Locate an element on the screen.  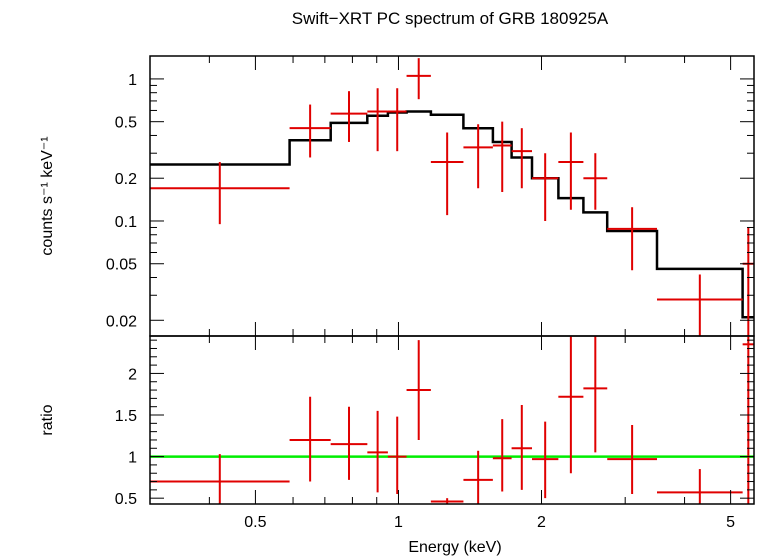
ratio-y-tick-label: 1 is located at coordinates (132, 458).